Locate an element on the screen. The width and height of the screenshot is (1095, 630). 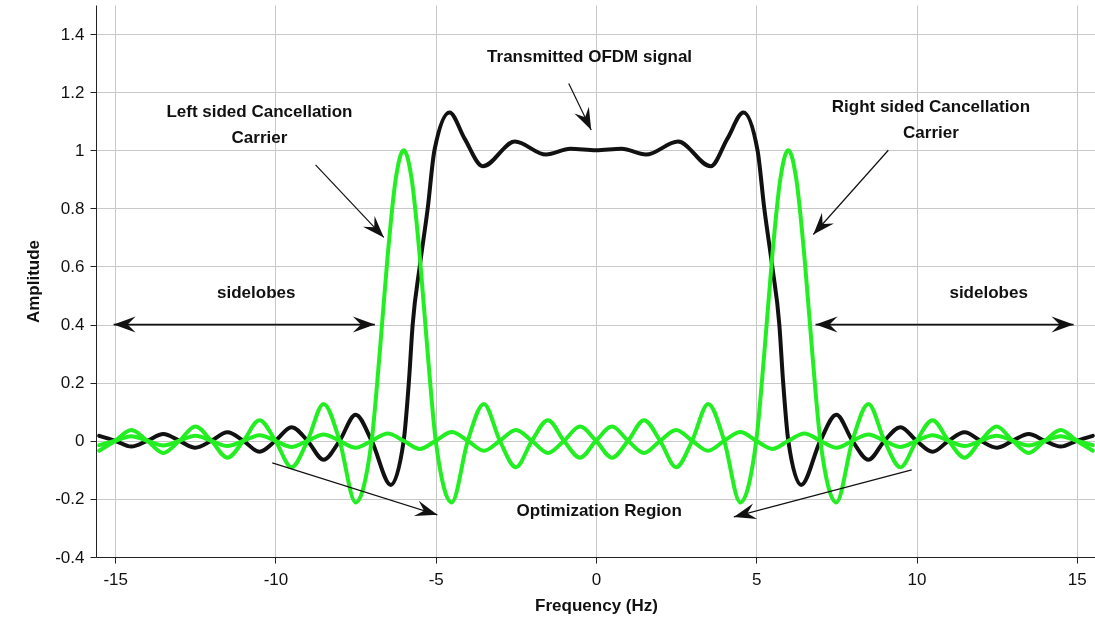
y-tick-label: -0.4 is located at coordinates (70, 557).